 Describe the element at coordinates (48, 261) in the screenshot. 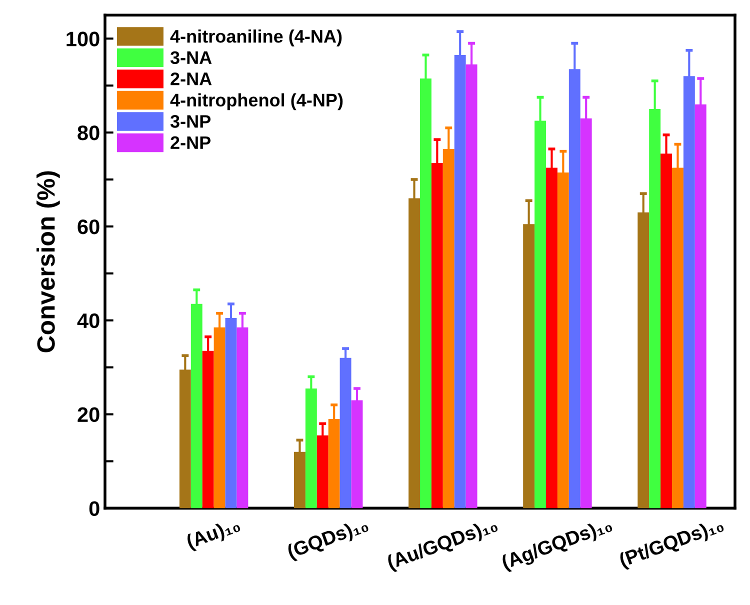

I see `y-axis-title: Conversion (%)` at that location.